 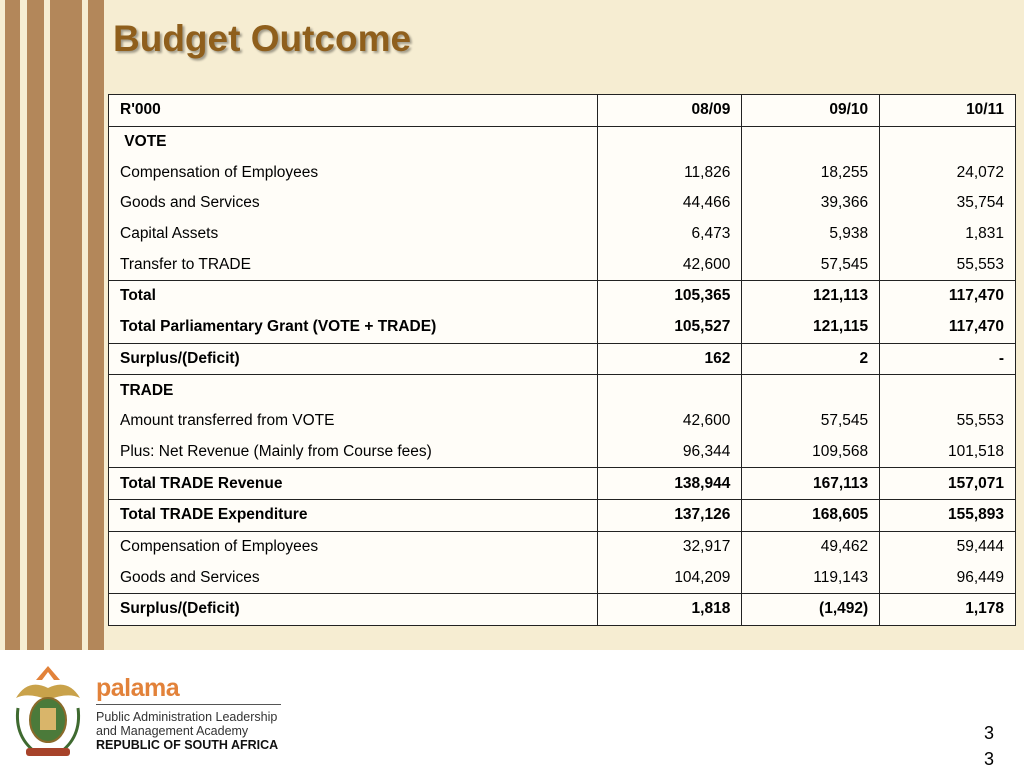 What do you see at coordinates (811, 609) in the screenshot?
I see `value-cell: (1,492)` at bounding box center [811, 609].